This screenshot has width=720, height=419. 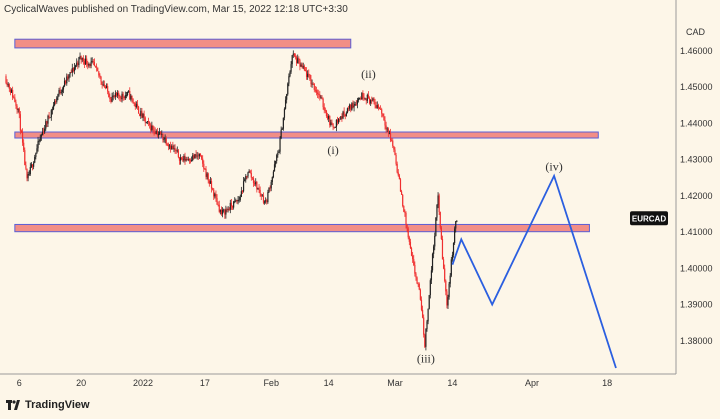 What do you see at coordinates (368, 74) in the screenshot?
I see `wave-label-1: (ii)` at bounding box center [368, 74].